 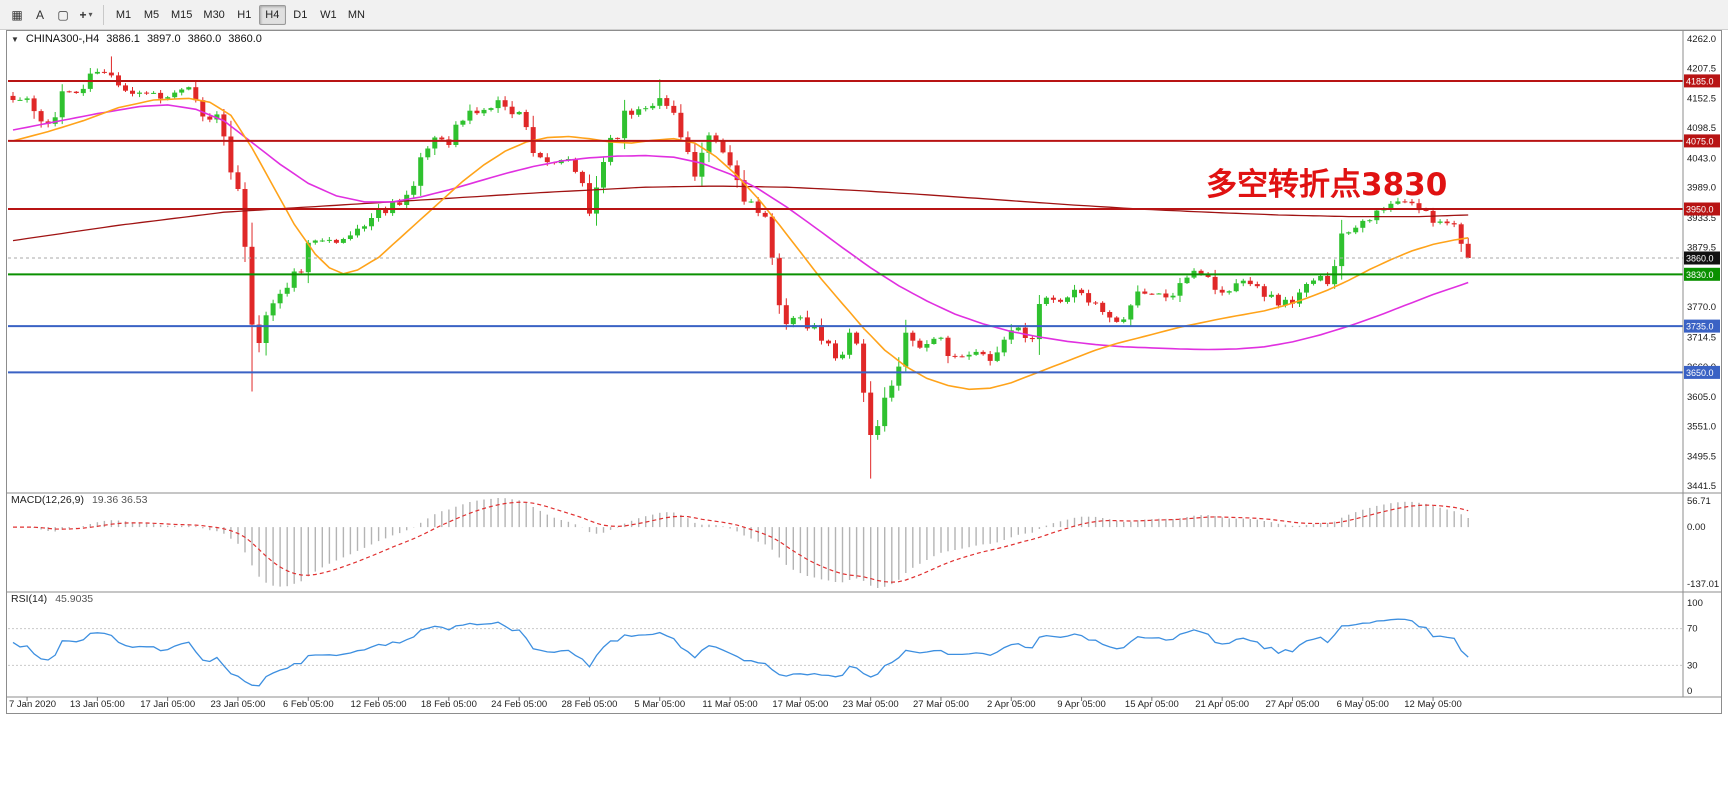 What do you see at coordinates (1701, 158) in the screenshot?
I see `svg-text: 4043.0` at bounding box center [1701, 158].